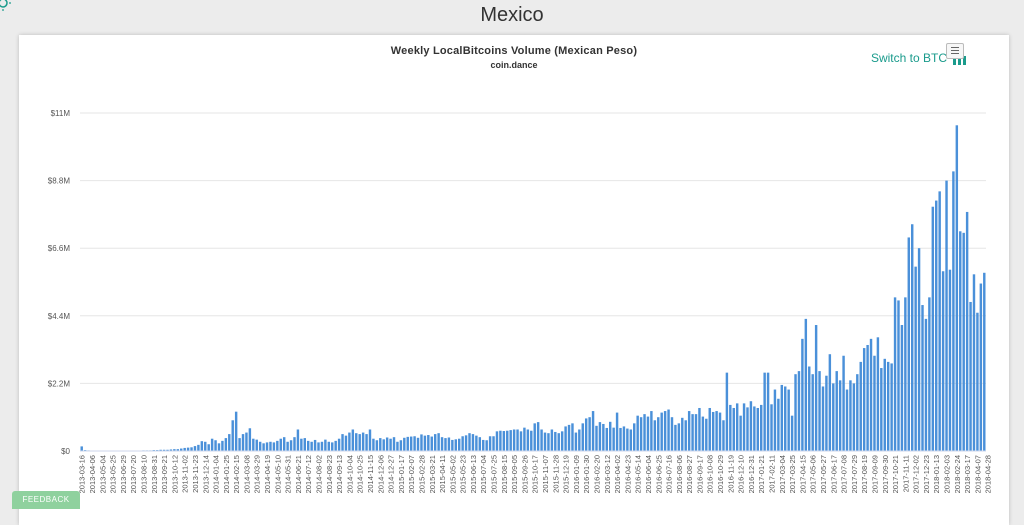 The width and height of the screenshot is (1024, 525). Describe the element at coordinates (761, 474) in the screenshot. I see `x-tick-label: 2017-01-21` at that location.